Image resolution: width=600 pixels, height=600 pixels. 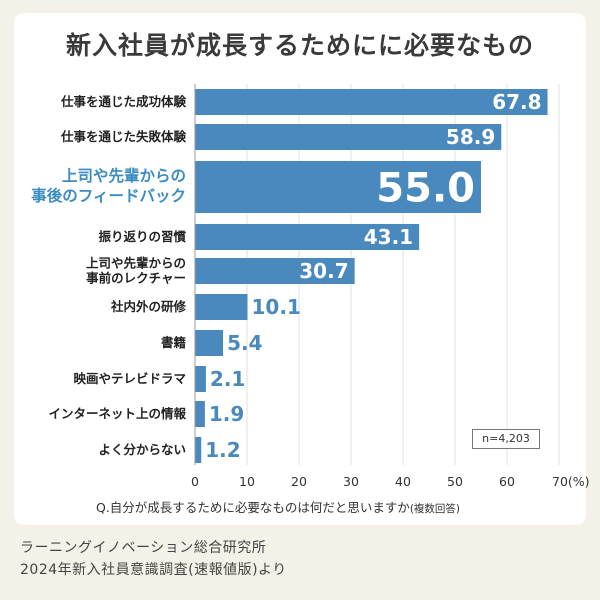 I want to click on x-axis-question: Q.自分が成長するために必要なものは何だと思いますか(複数回答), so click(x=336, y=506).